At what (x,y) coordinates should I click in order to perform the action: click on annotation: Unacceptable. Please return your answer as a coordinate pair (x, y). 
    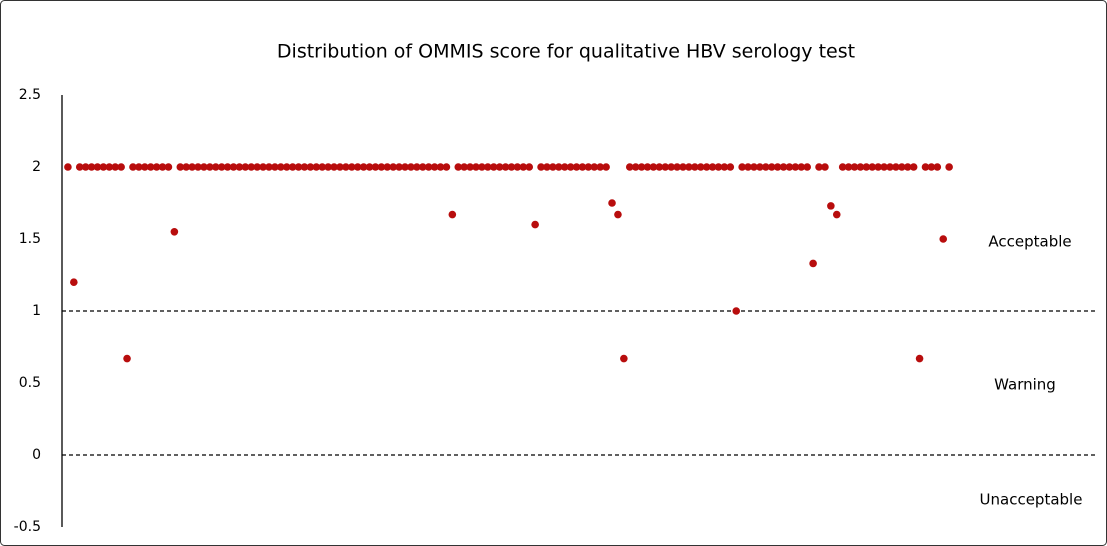
    Looking at the image, I should click on (1031, 500).